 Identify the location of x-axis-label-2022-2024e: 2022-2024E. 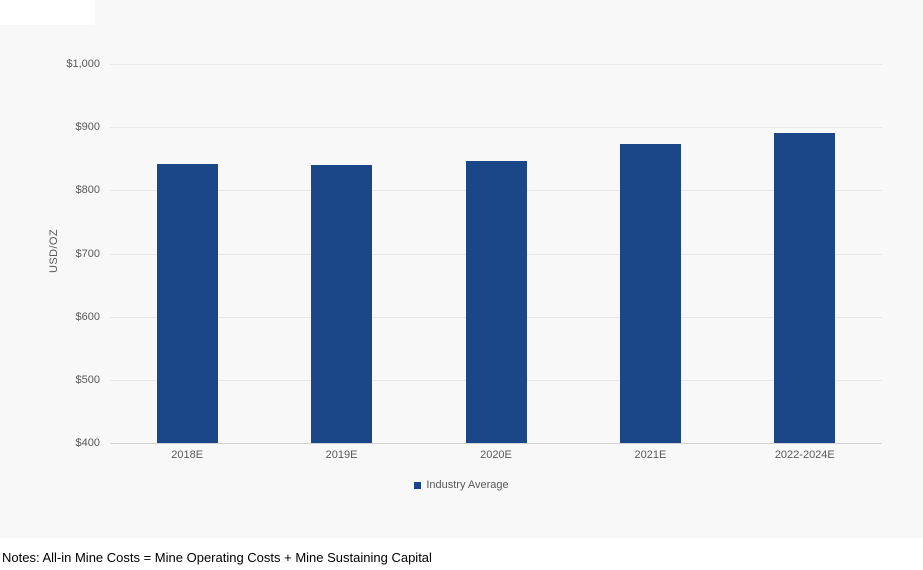
(804, 455).